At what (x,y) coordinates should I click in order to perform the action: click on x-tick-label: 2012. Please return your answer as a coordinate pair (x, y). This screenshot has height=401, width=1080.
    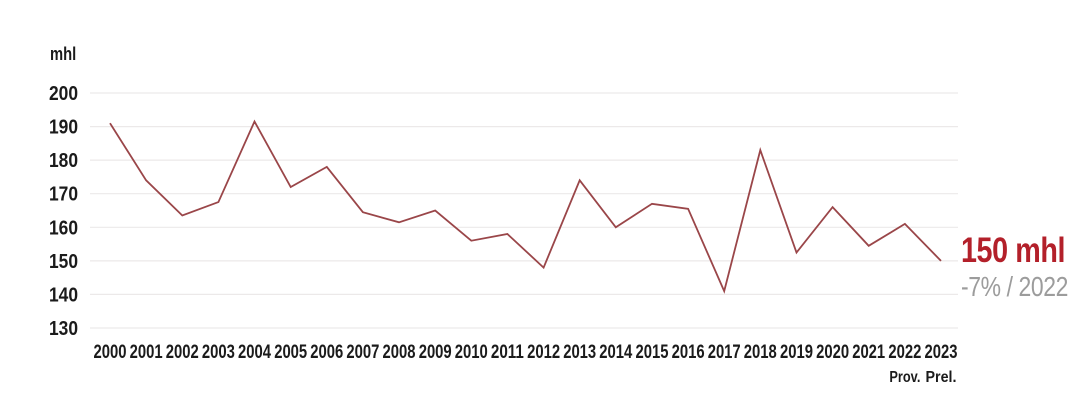
    Looking at the image, I should click on (543, 352).